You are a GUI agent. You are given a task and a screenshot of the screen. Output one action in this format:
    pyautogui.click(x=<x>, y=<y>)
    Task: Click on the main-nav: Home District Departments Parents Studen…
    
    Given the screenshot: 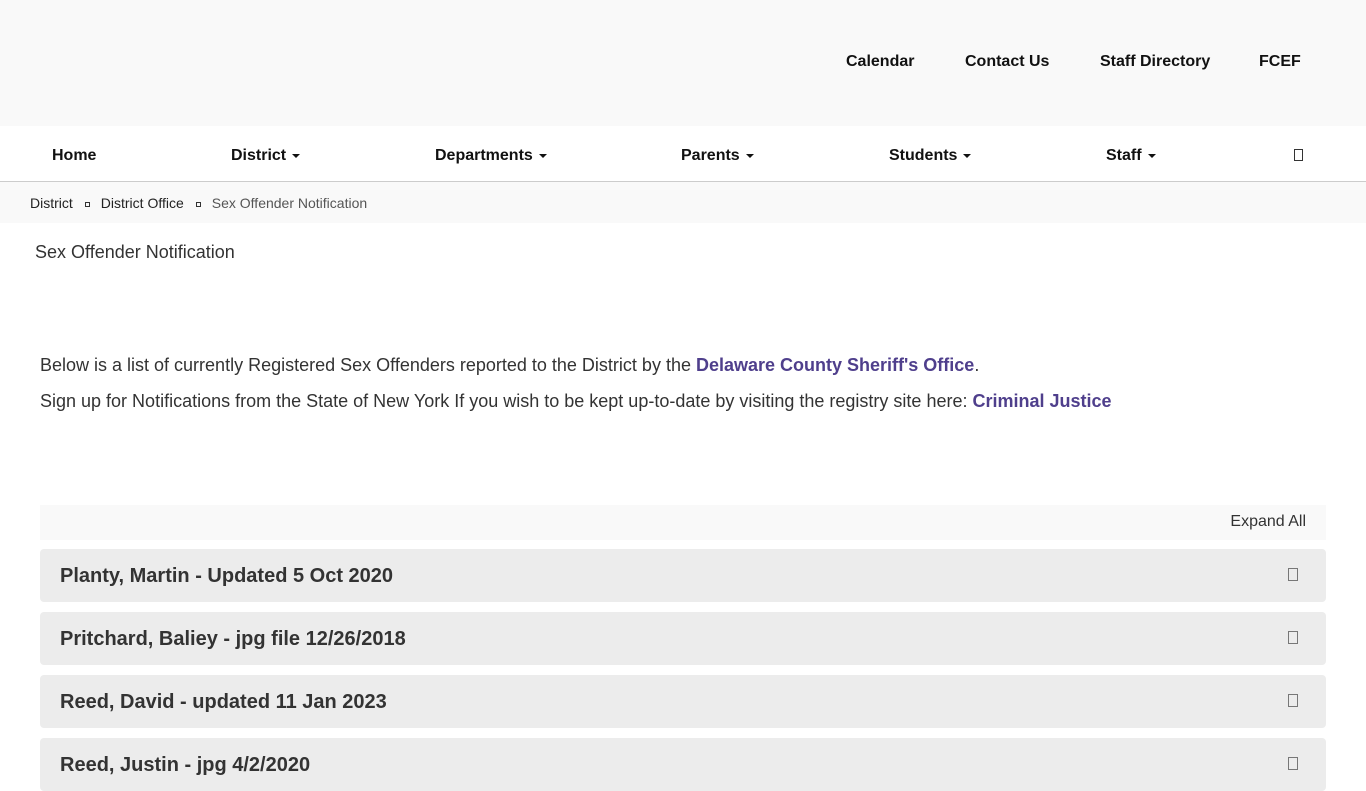 What is the action you would take?
    pyautogui.click(x=683, y=154)
    